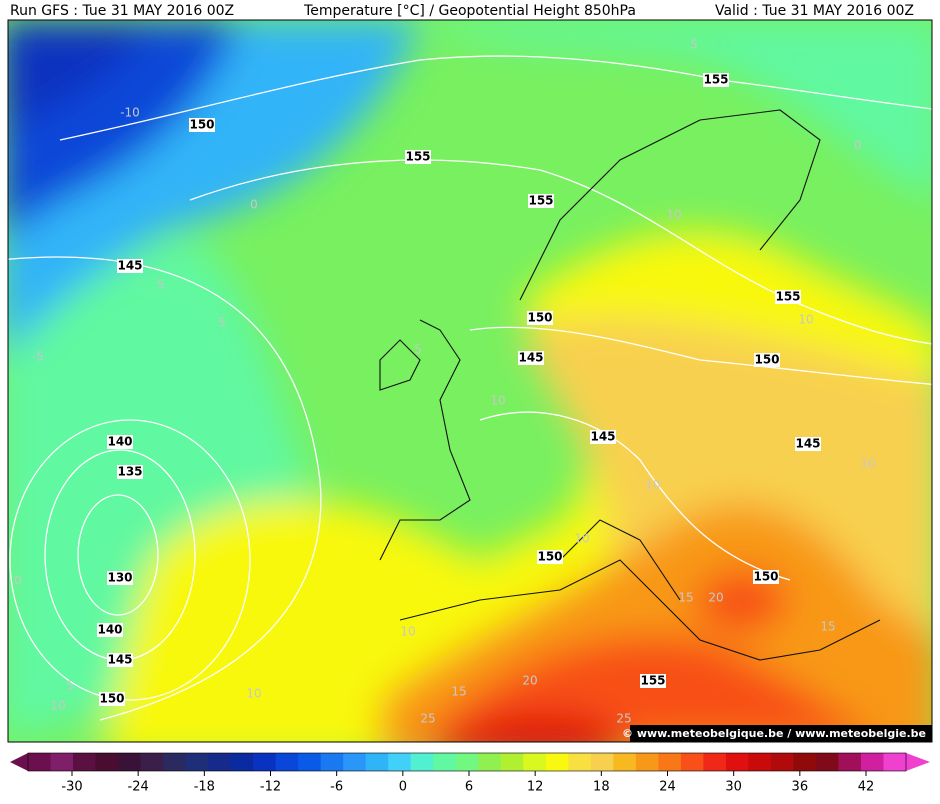  What do you see at coordinates (19, 762) in the screenshot?
I see `colorbar-arrow-left` at bounding box center [19, 762].